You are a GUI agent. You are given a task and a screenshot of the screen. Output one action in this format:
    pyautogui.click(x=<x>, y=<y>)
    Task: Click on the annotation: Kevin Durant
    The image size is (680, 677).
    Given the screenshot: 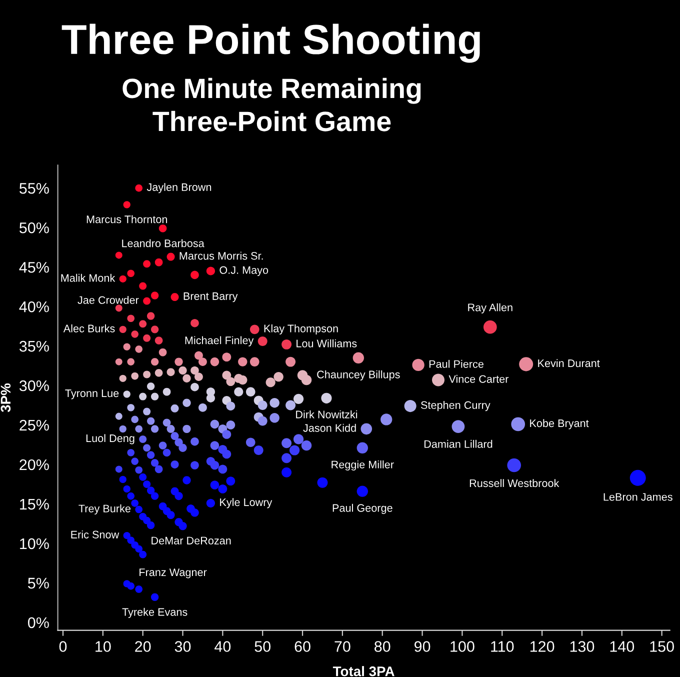 What is the action you would take?
    pyautogui.click(x=569, y=363)
    